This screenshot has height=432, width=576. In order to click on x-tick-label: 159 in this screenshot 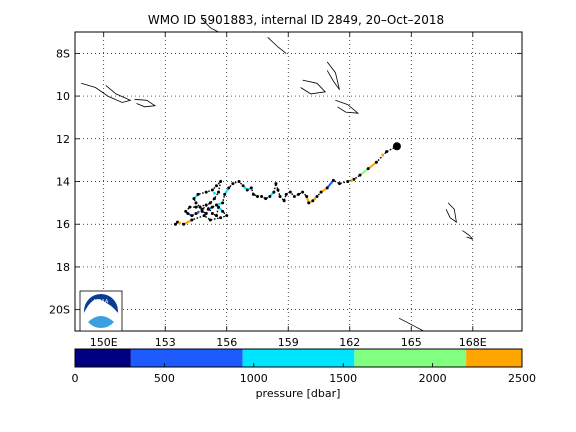, I will do `click(288, 342)`.